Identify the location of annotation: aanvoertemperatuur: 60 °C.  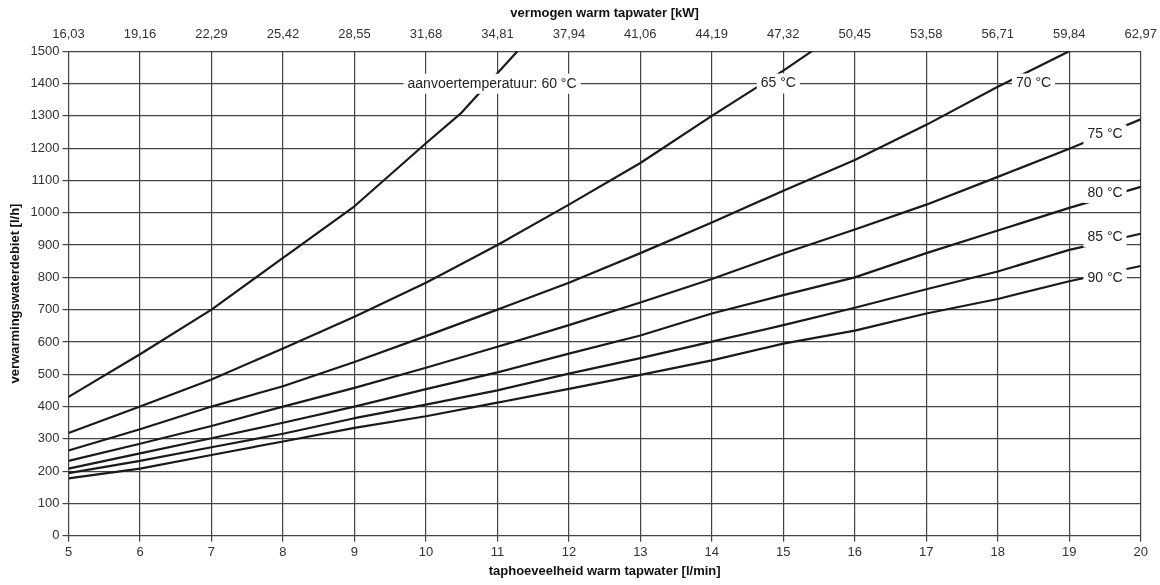
(492, 82).